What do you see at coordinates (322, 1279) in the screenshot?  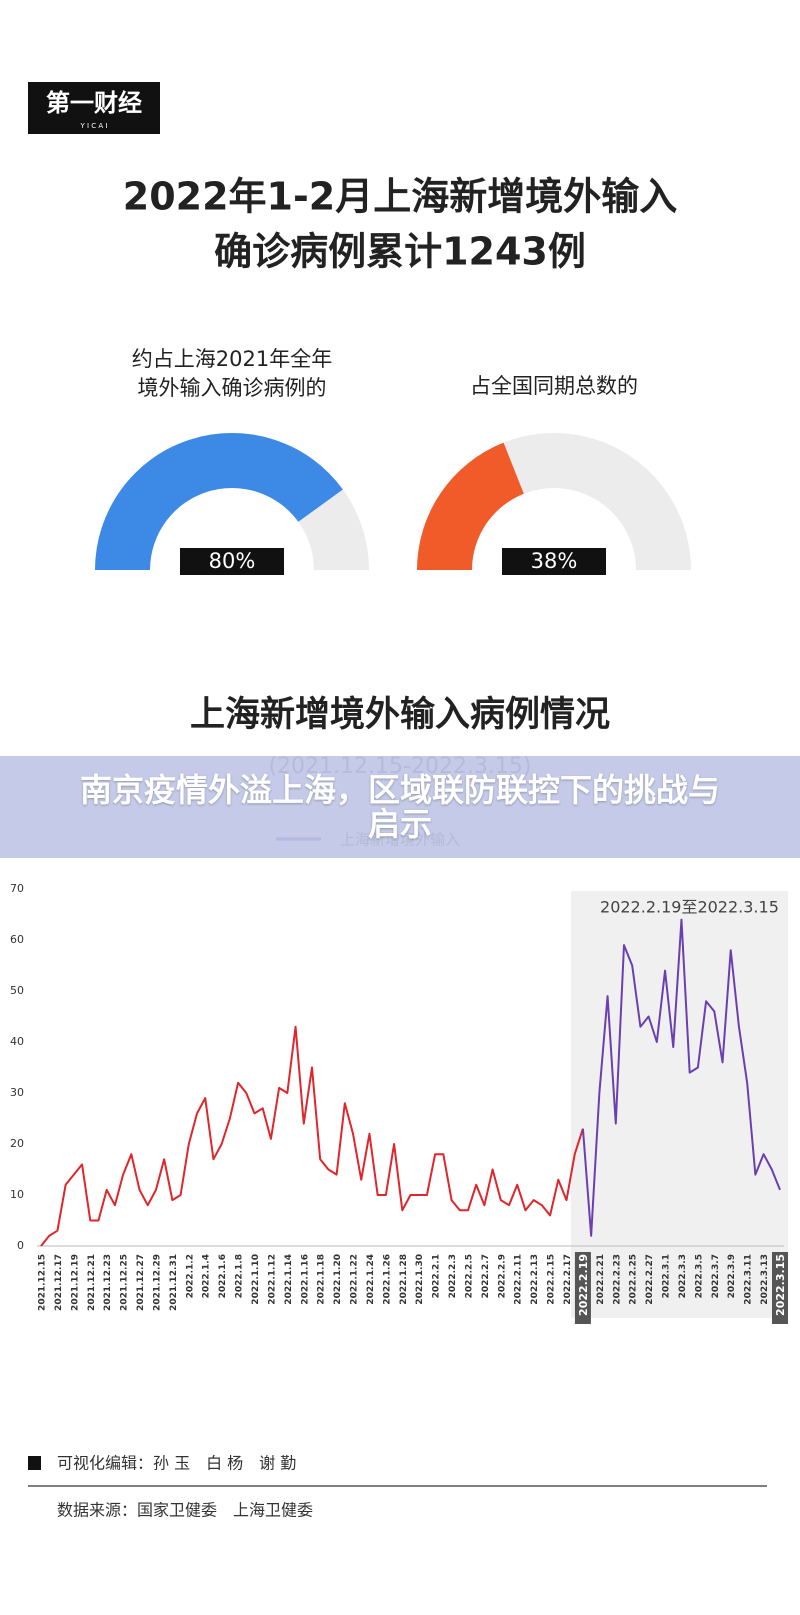 I see `x-tick-label: 2022.1.18` at bounding box center [322, 1279].